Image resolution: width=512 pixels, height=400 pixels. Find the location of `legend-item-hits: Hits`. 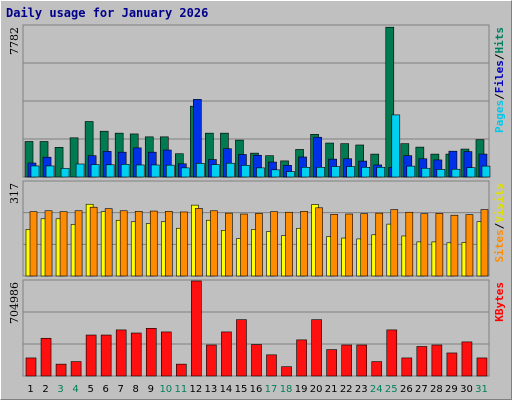

legend-item-hits: Hits is located at coordinates (499, 40).